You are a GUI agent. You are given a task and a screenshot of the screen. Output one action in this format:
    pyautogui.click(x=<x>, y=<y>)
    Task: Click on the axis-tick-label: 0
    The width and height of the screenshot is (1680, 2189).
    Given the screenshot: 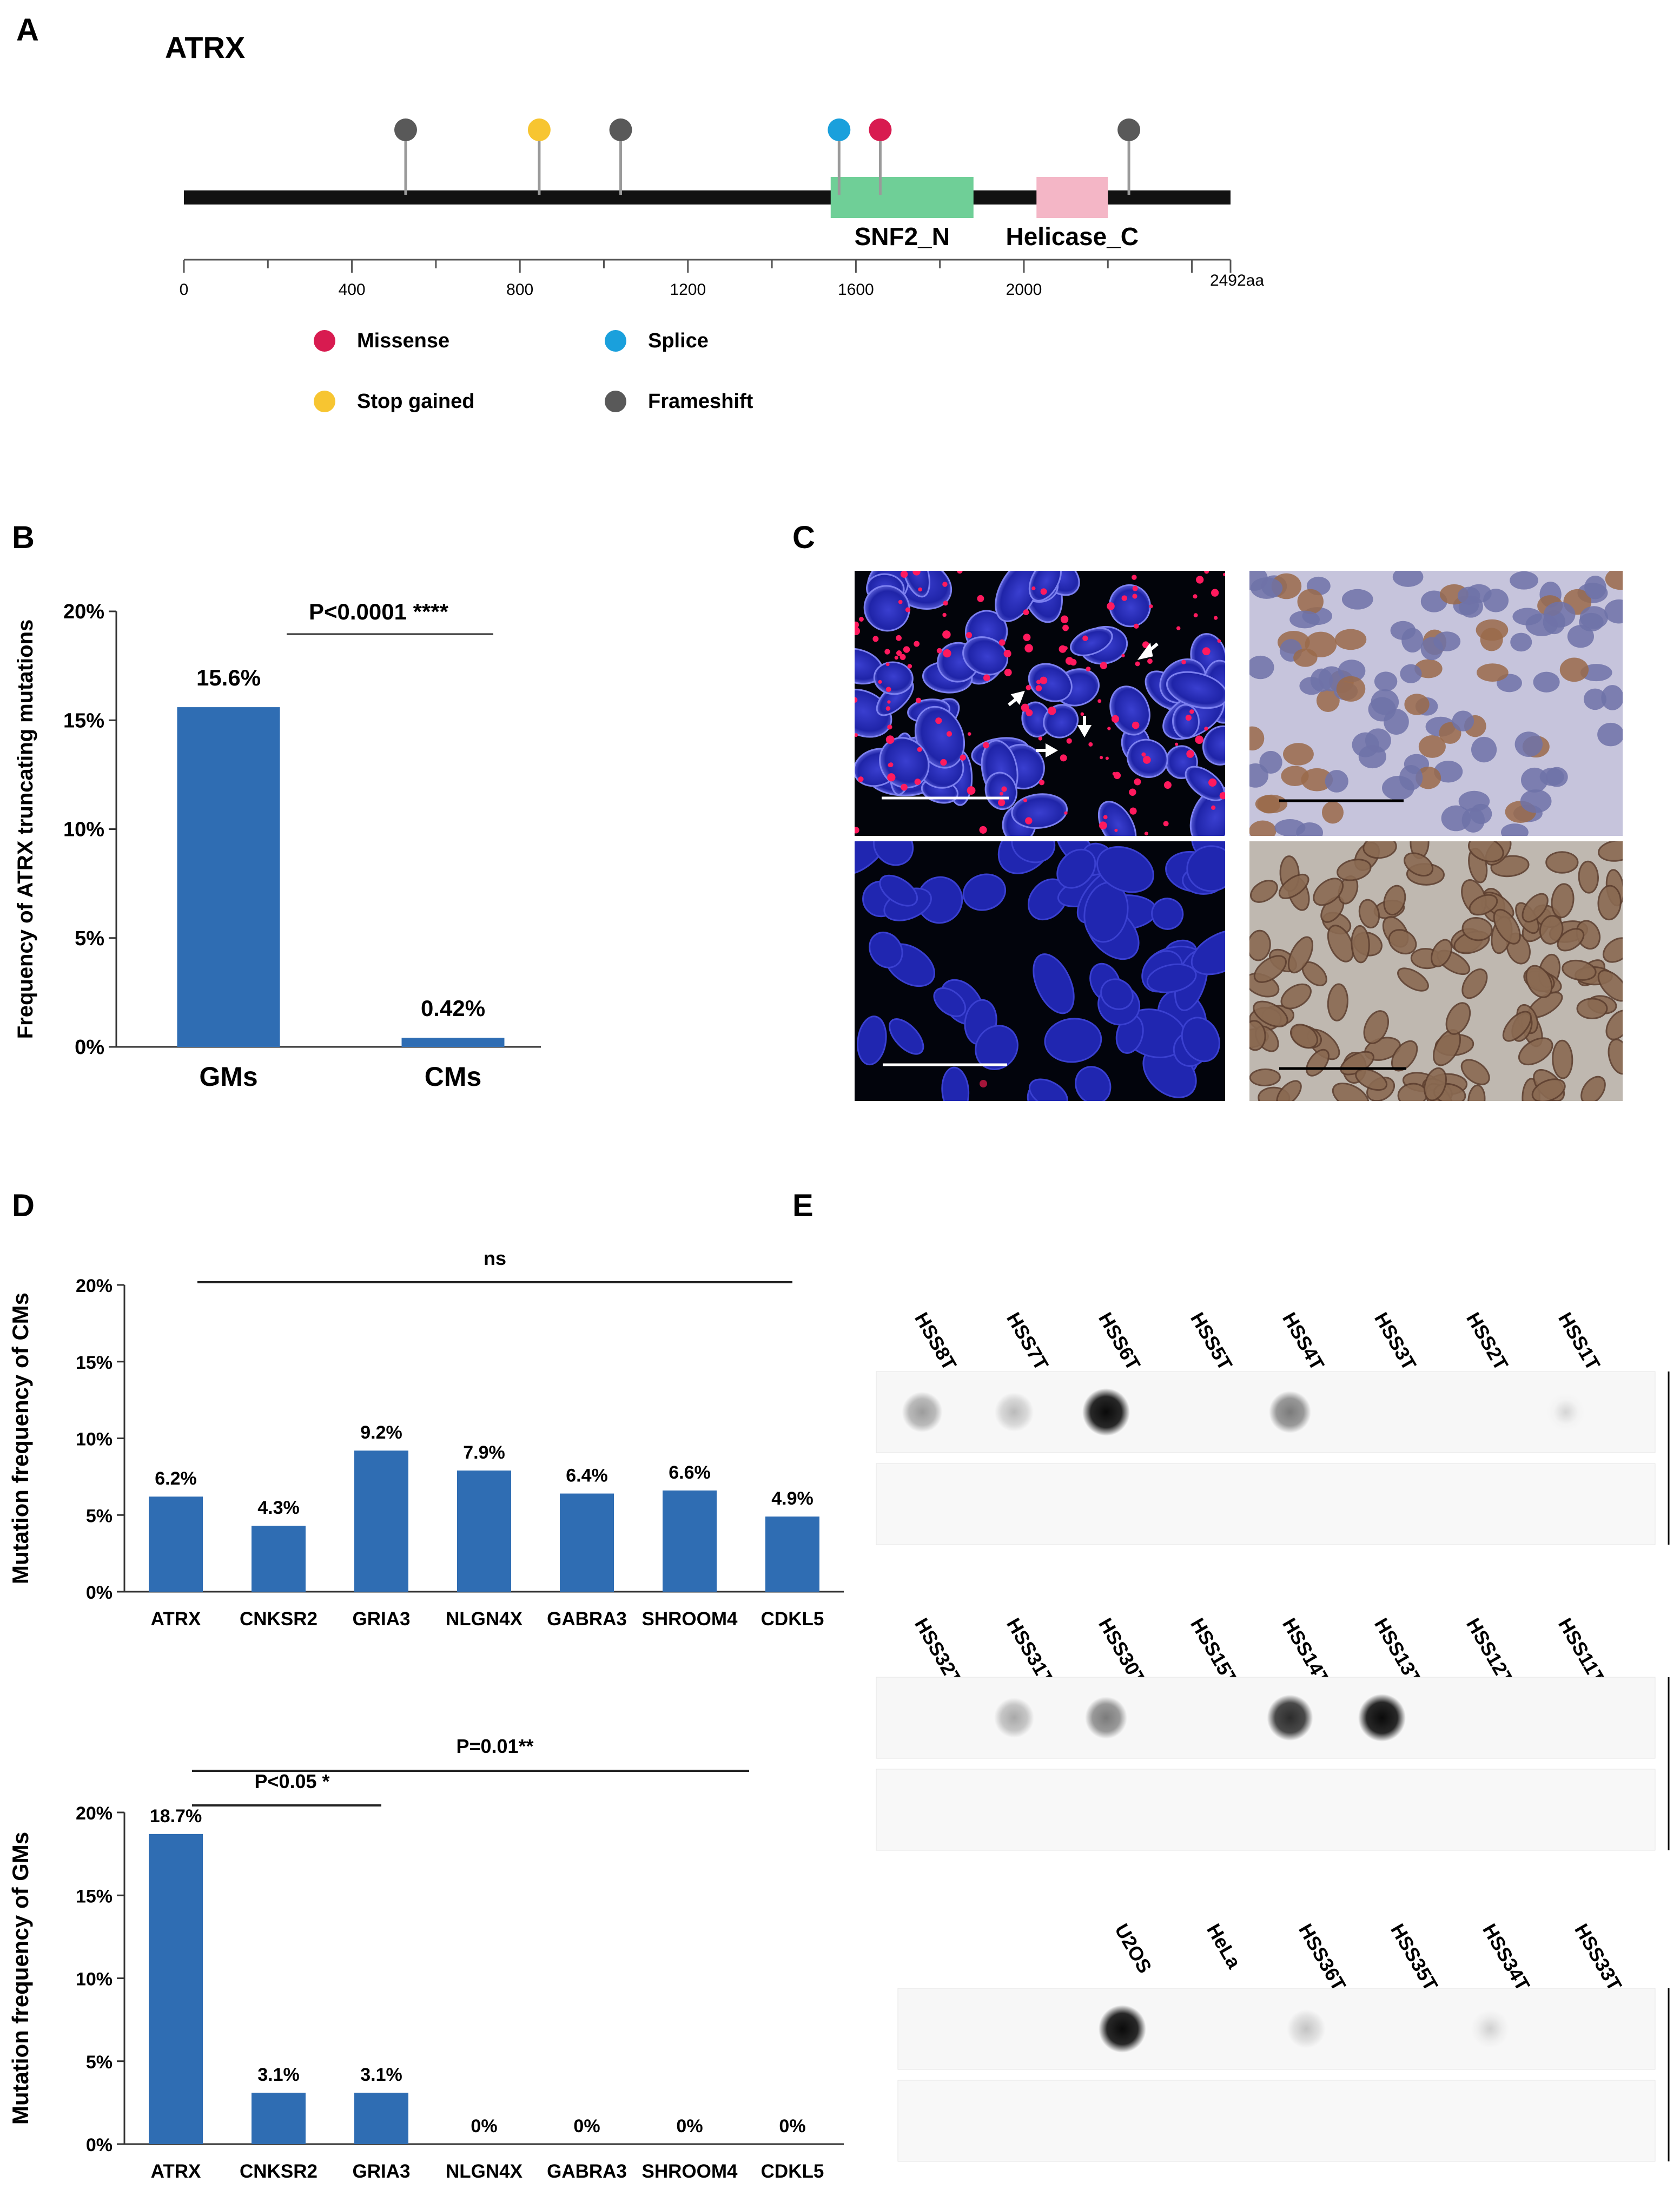 What is the action you would take?
    pyautogui.click(x=185, y=290)
    